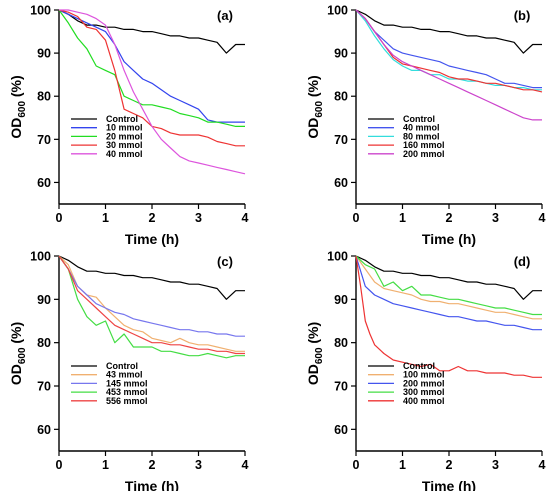 This screenshot has width=550, height=491. Describe the element at coordinates (424, 401) in the screenshot. I see `legend-label: 400 mmol` at that location.